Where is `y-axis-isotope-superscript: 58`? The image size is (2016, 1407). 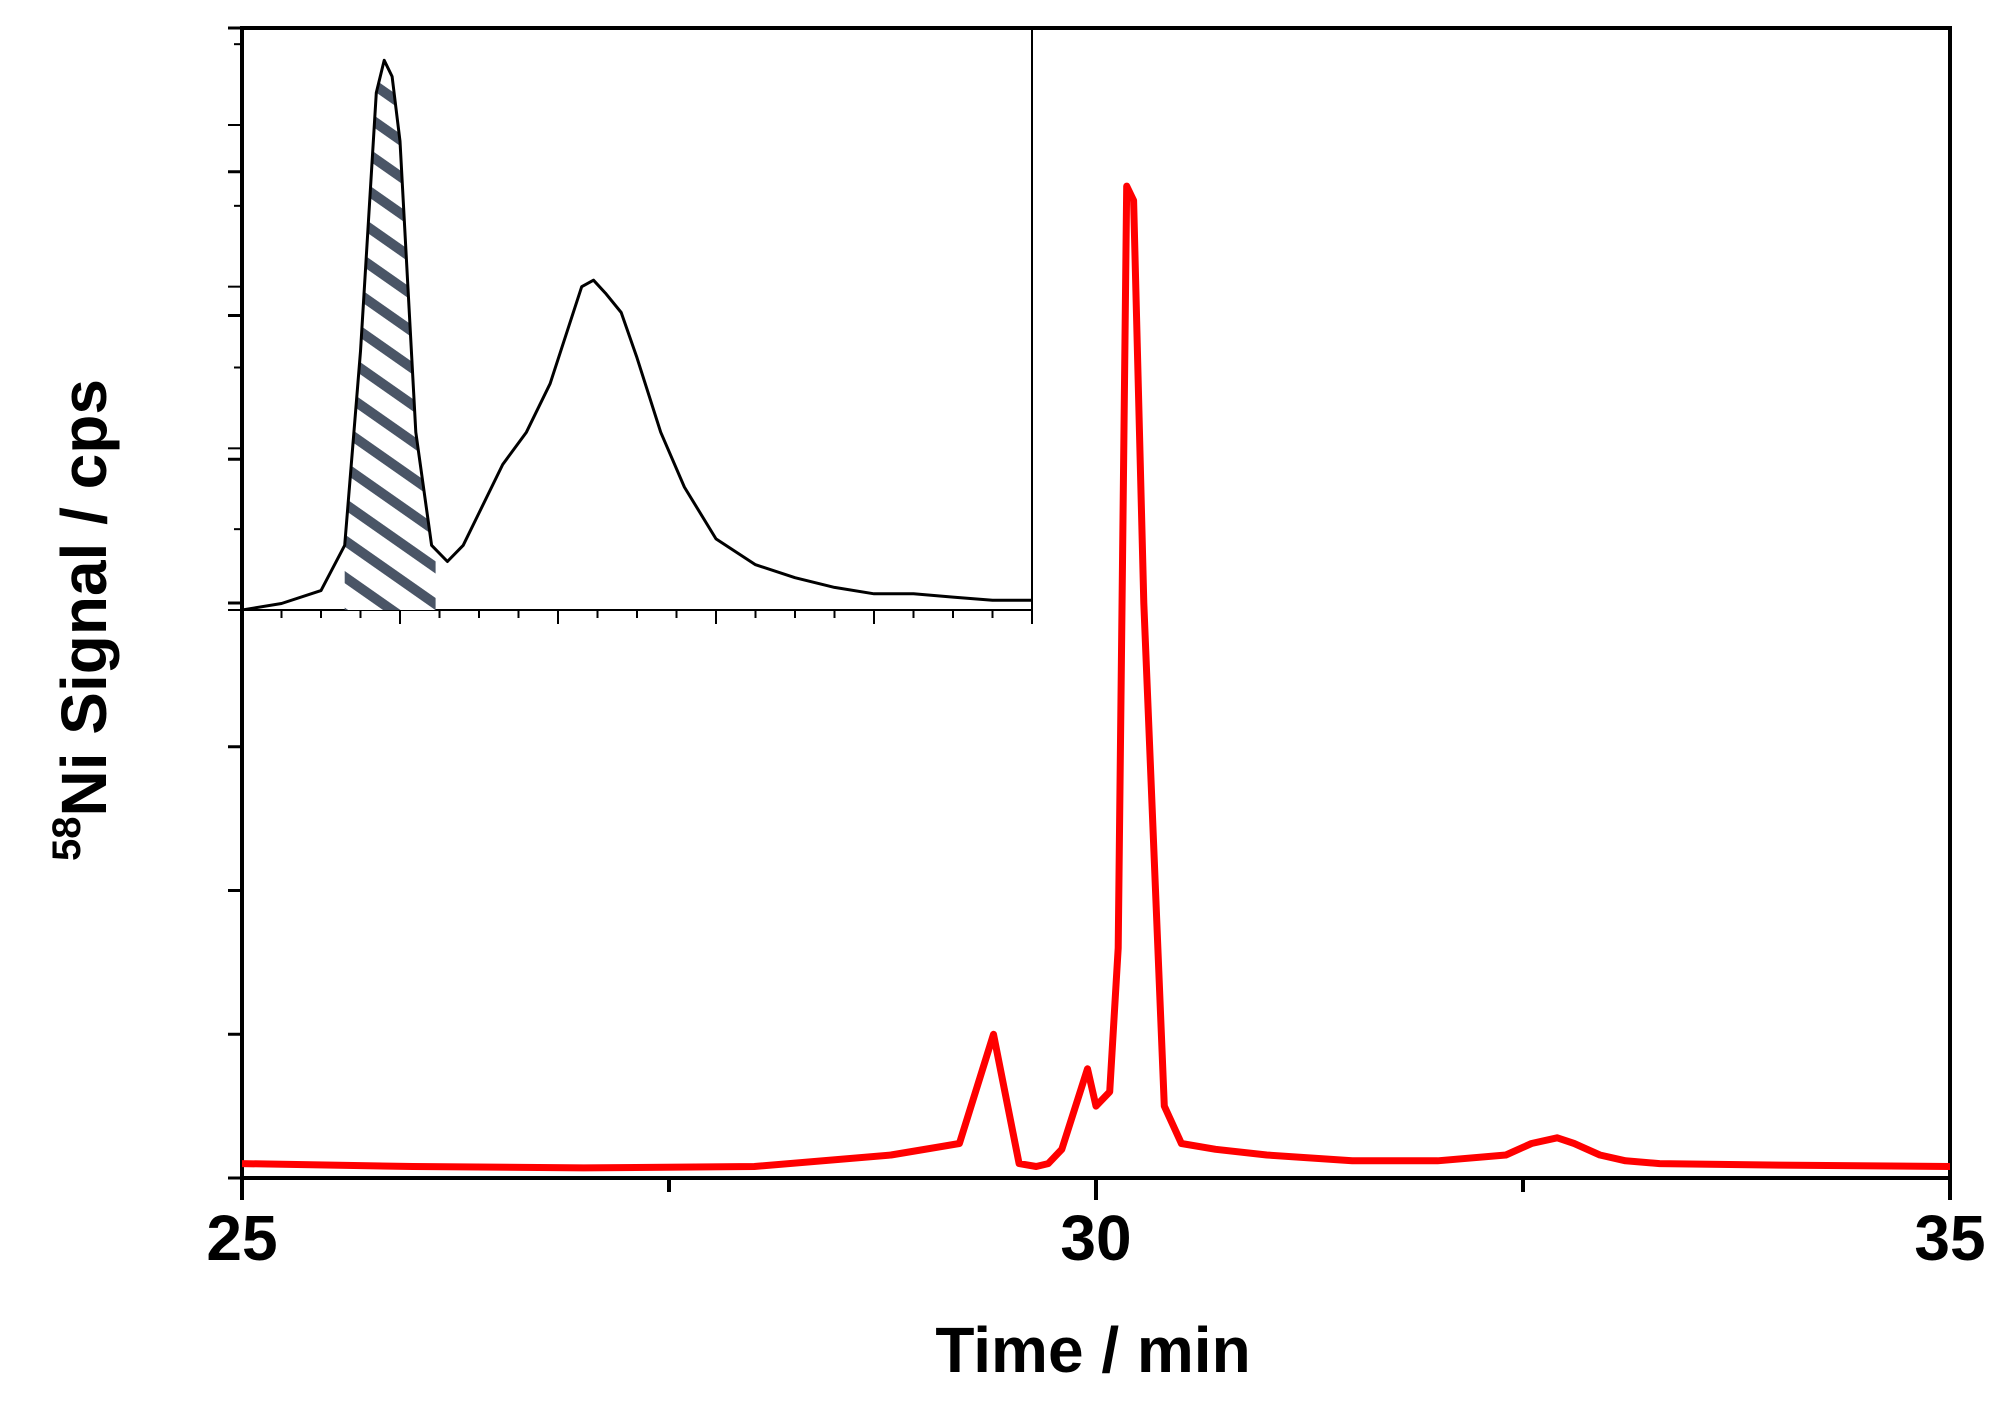 y-axis-isotope-superscript: 58 is located at coordinates (67, 838).